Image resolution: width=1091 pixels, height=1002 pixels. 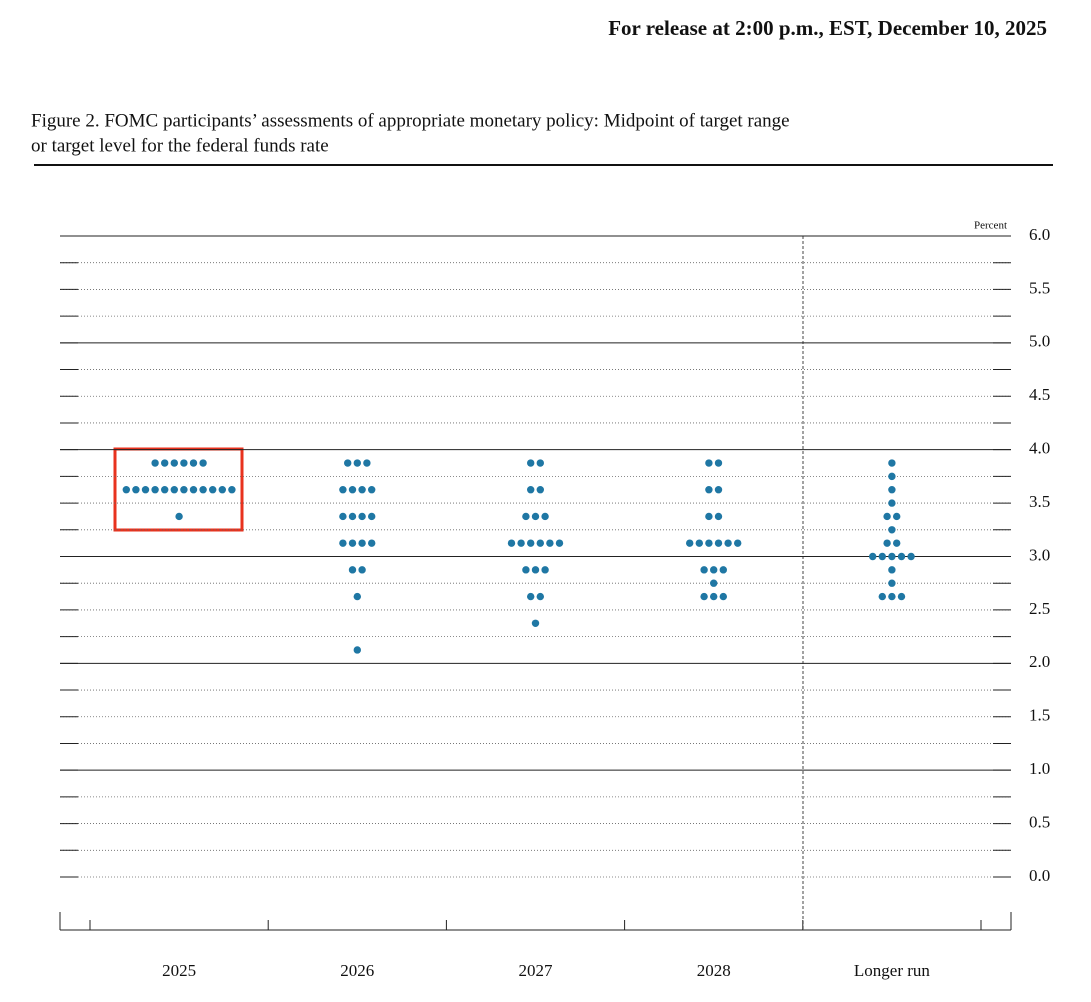 I want to click on y-tick-label: 1.5, so click(x=1039, y=715).